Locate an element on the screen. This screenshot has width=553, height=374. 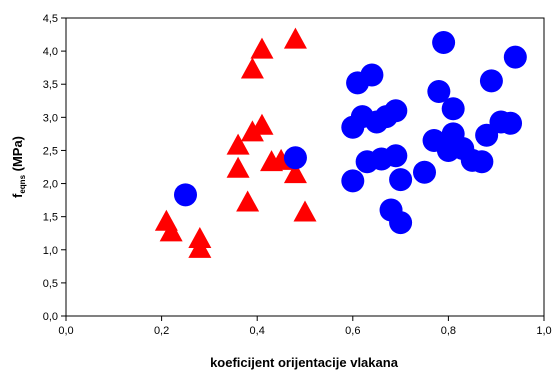
x-tick-label: 1,0 is located at coordinates (543, 331).